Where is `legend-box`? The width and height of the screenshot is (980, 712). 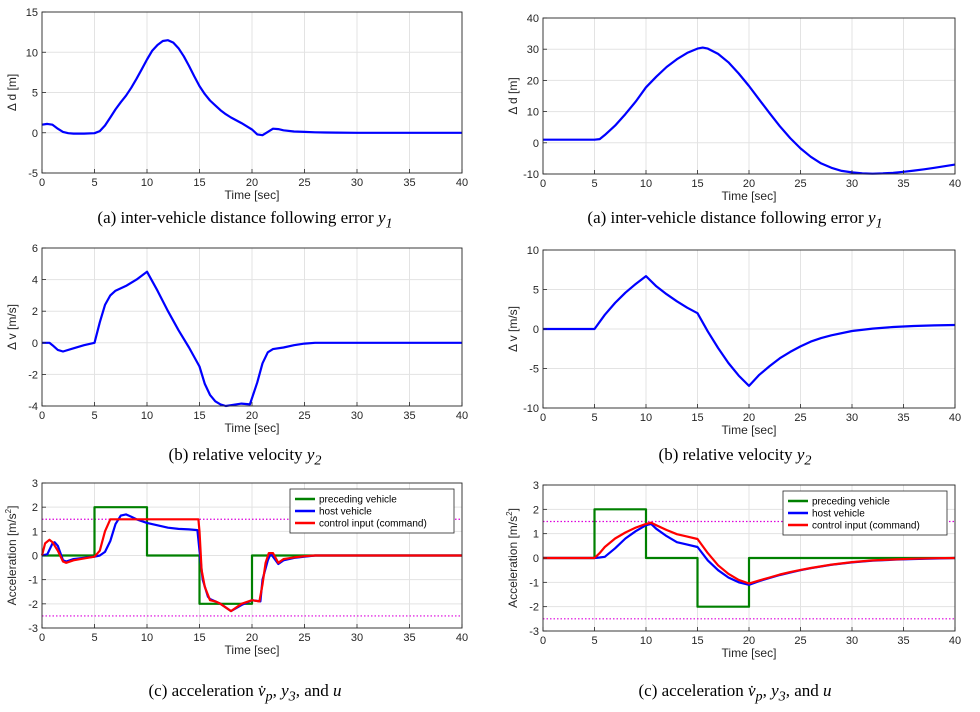
legend-box is located at coordinates (372, 511).